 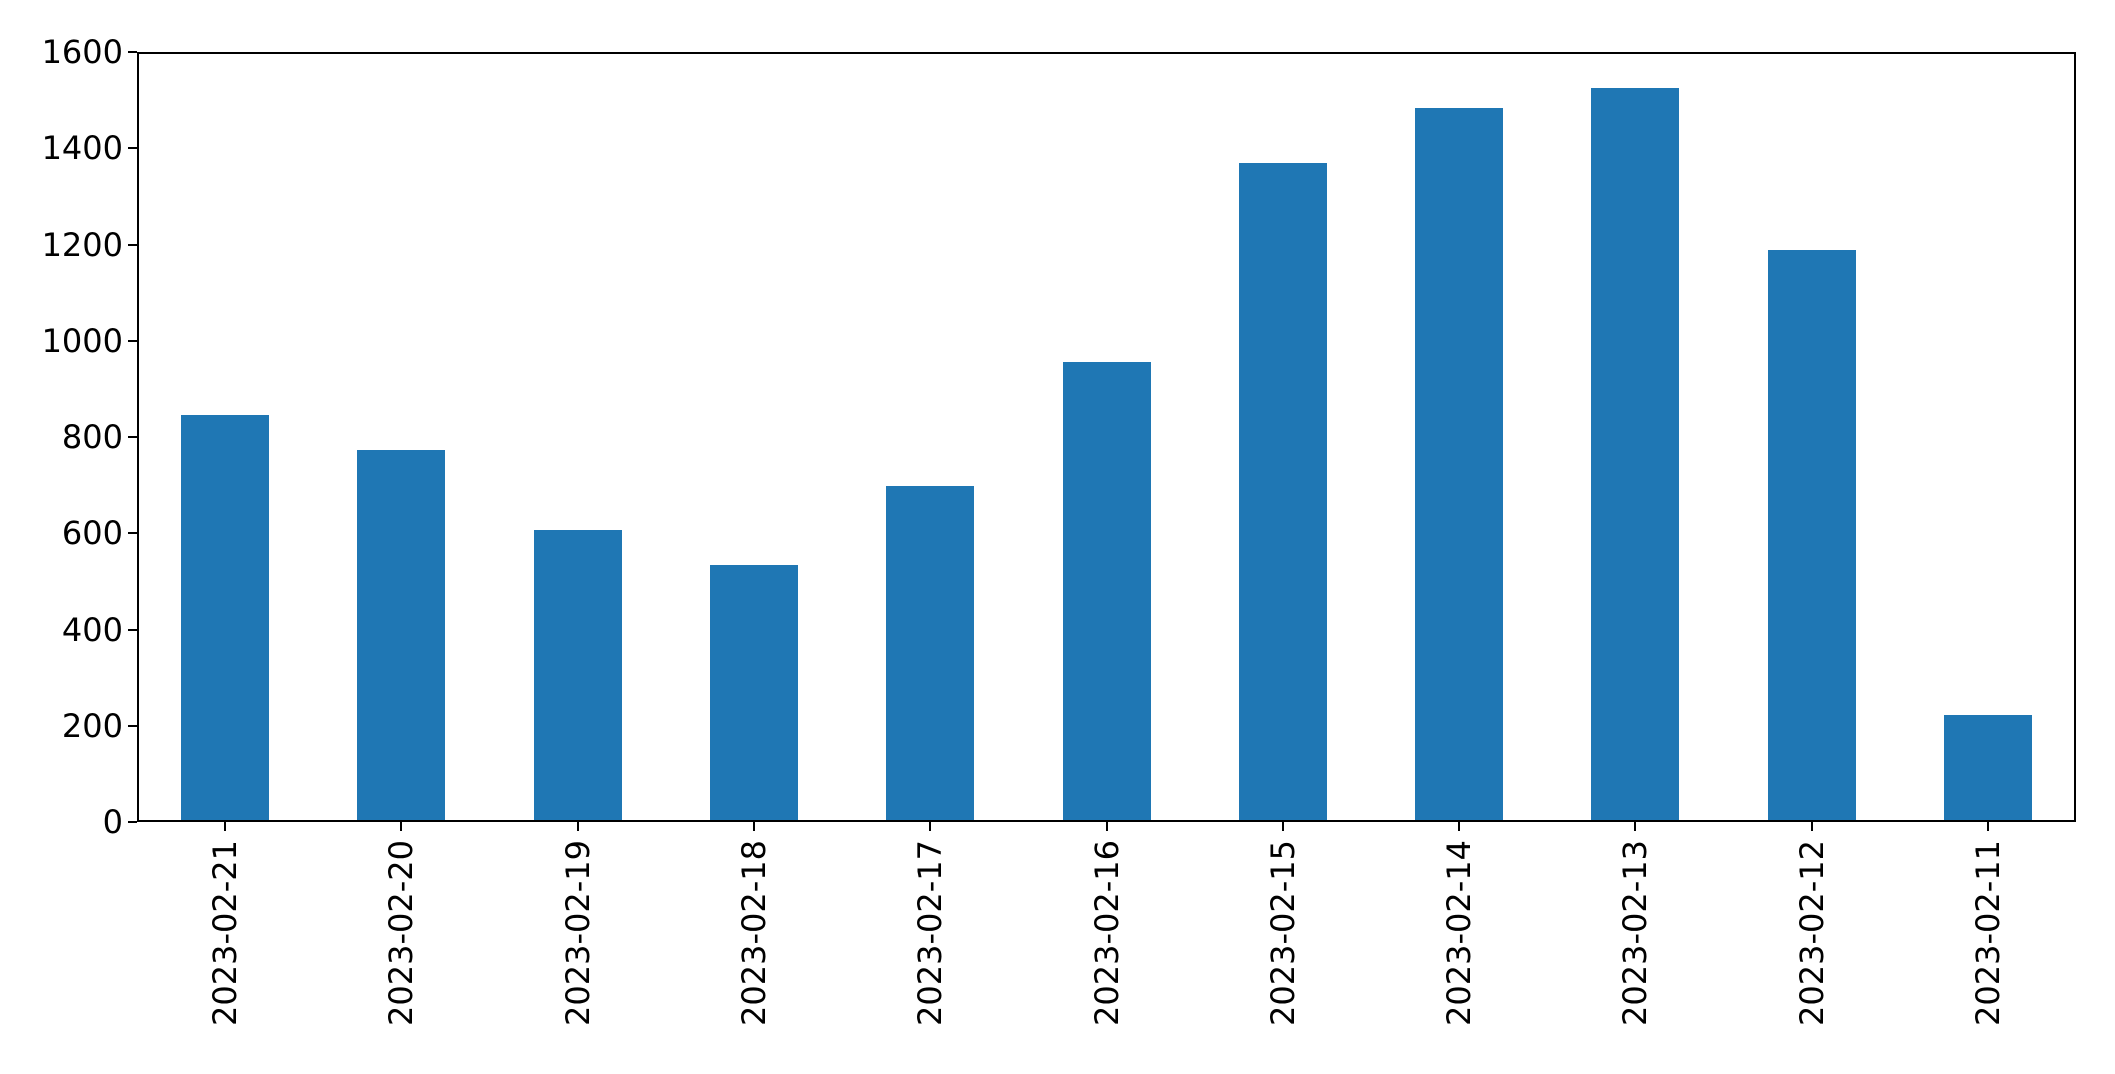 What do you see at coordinates (82, 148) in the screenshot?
I see `y-tick-label: 1400` at bounding box center [82, 148].